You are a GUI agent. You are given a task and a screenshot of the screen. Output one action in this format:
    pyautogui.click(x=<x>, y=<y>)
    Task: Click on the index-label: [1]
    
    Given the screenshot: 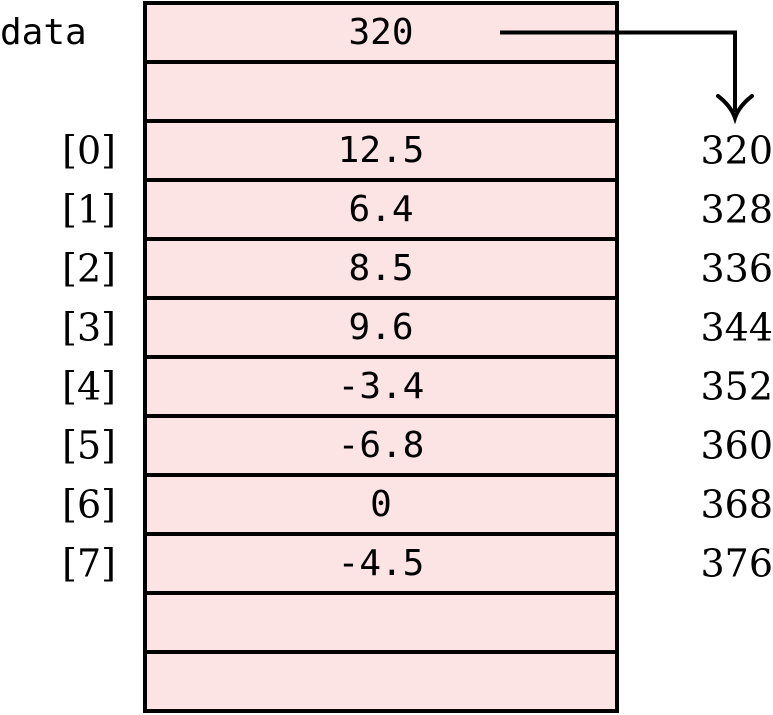 What is the action you would take?
    pyautogui.click(x=89, y=210)
    